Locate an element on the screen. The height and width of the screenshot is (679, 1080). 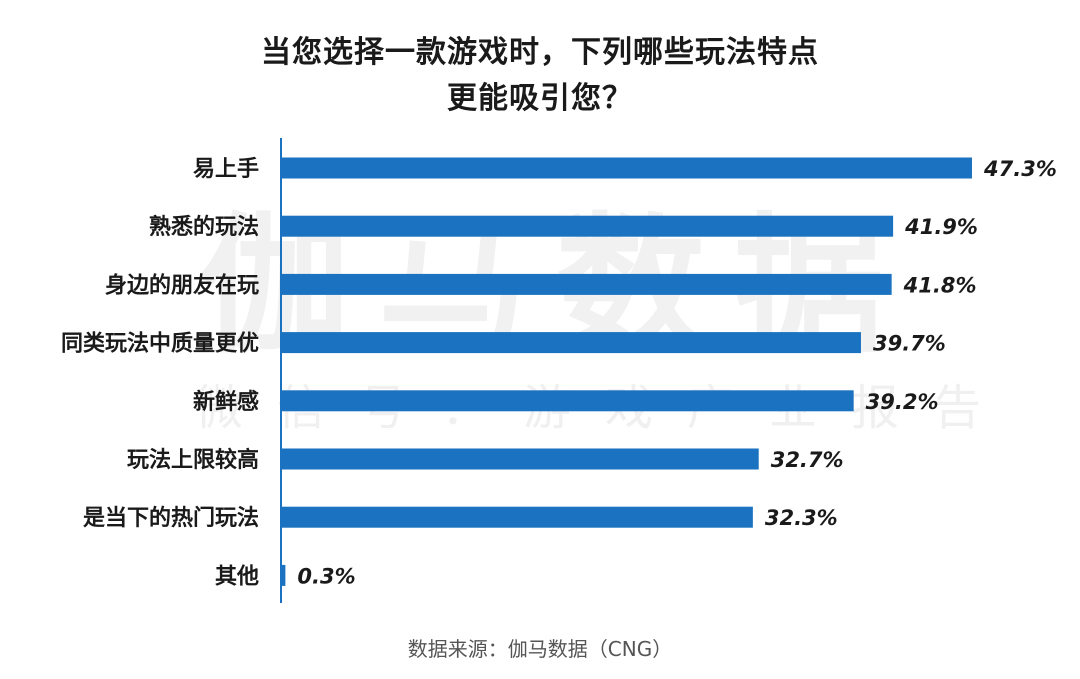
chart-title-line-2: 更能吸引您？ is located at coordinates (540, 98).